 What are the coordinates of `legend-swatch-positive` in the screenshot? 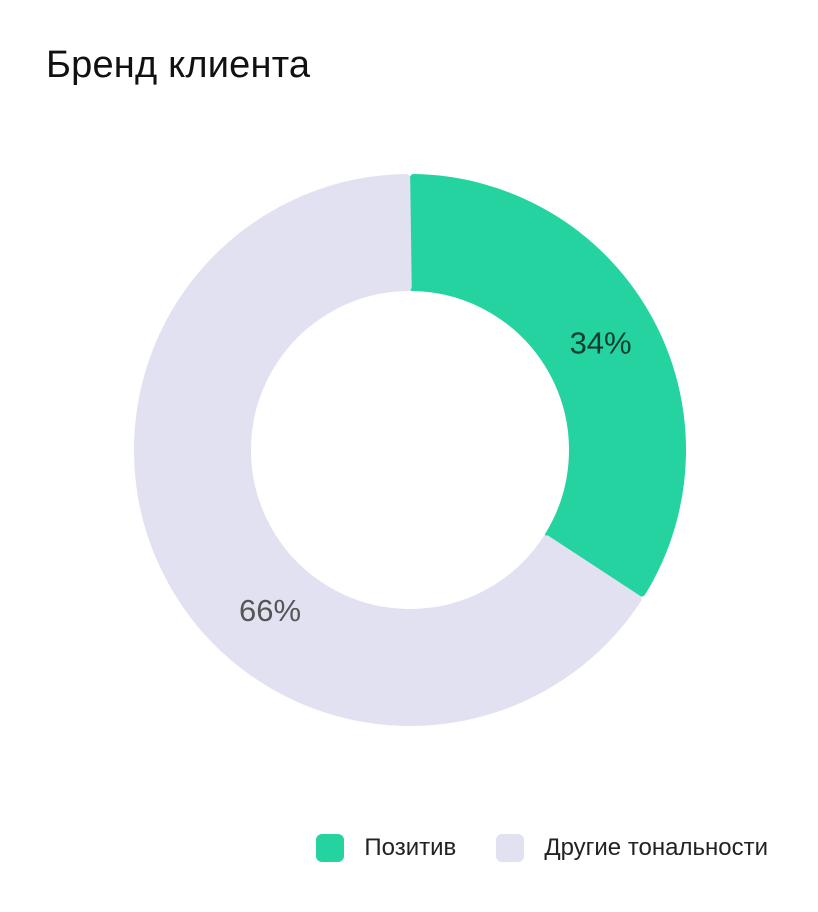 It's located at (330, 848).